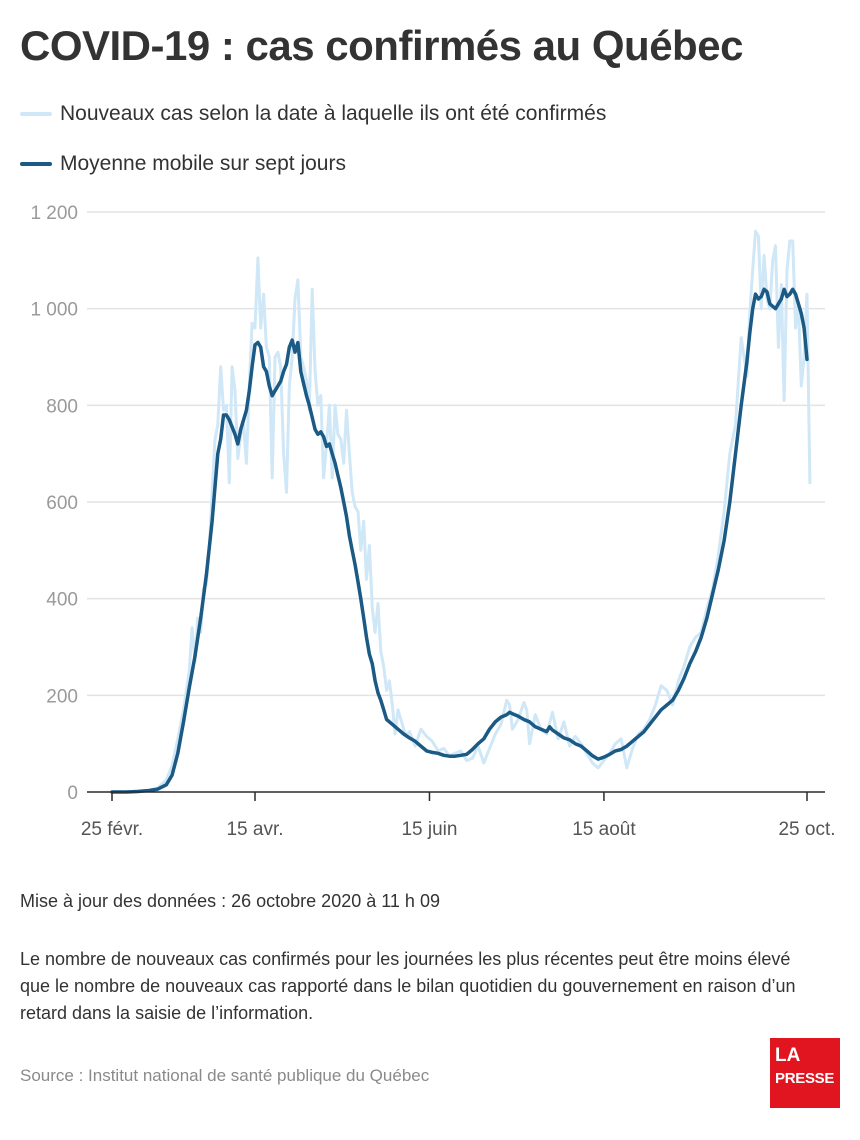 The height and width of the screenshot is (1140, 860). I want to click on y-tick-label: 200, so click(62, 696).